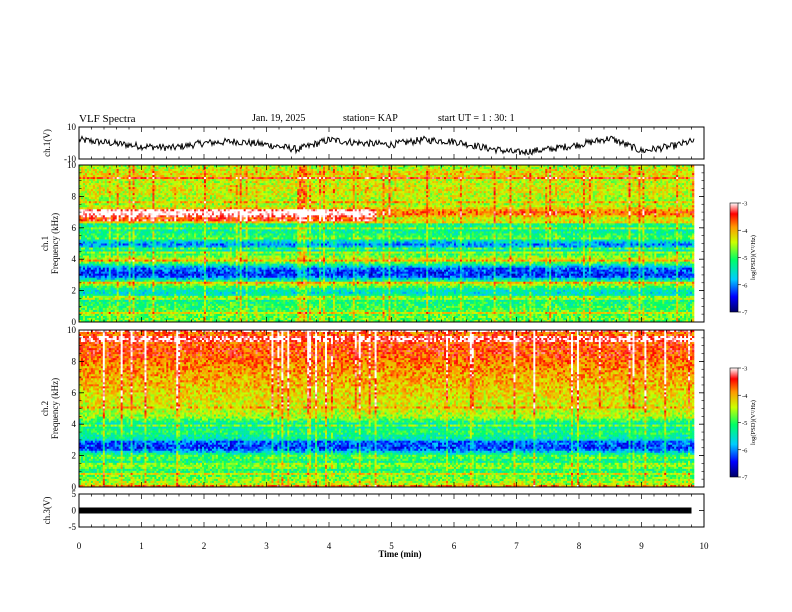  Describe the element at coordinates (386, 145) in the screenshot. I see `waveform-trace` at that location.